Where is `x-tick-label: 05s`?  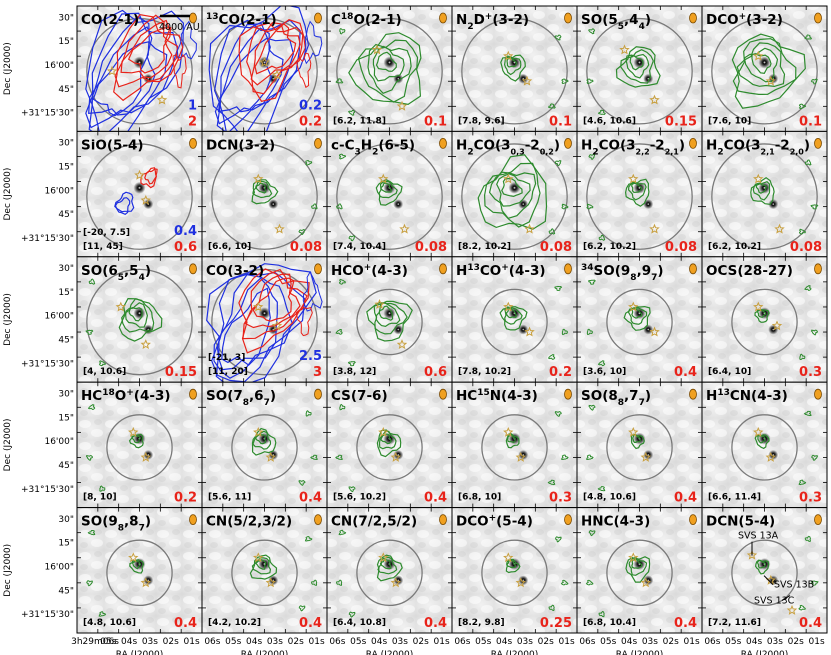 x-tick-label: 05s is located at coordinates (608, 642).